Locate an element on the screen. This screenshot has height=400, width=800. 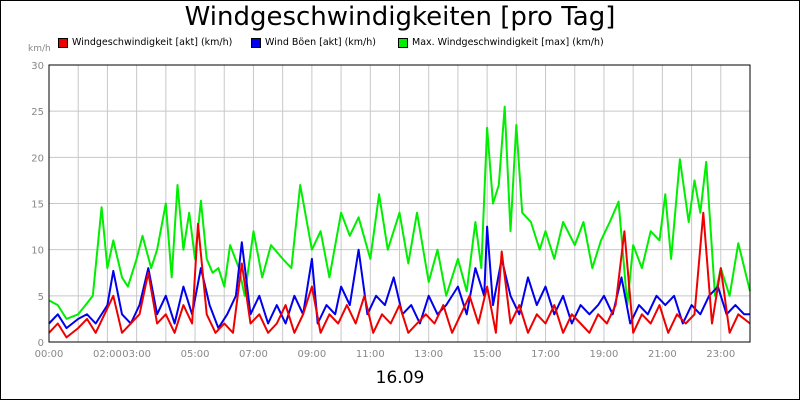
x-axis-date-label: 16.09 is located at coordinates (400, 378).